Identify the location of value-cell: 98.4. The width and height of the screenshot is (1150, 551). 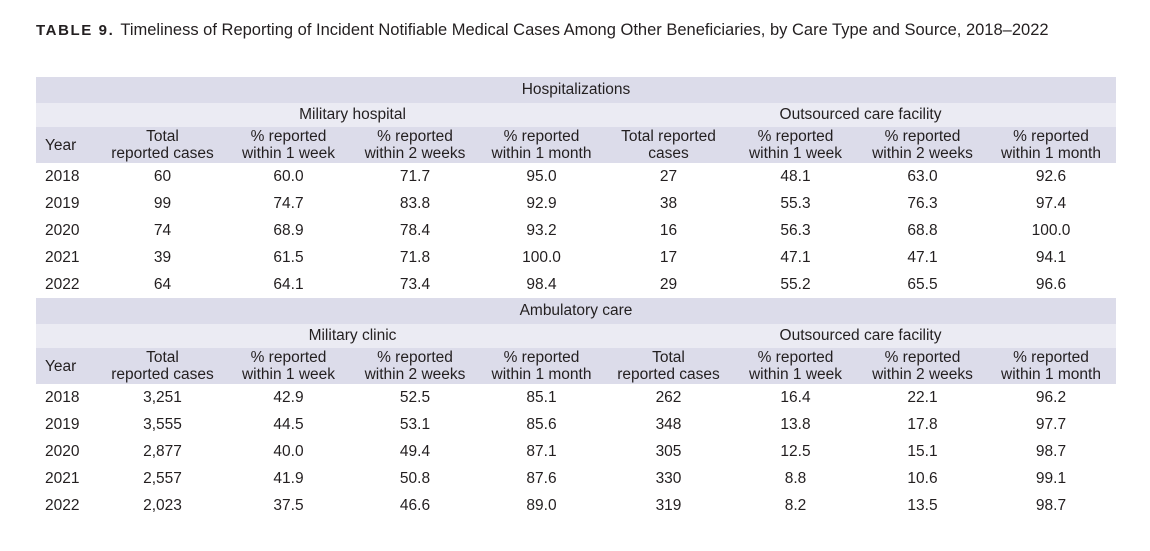
(541, 284).